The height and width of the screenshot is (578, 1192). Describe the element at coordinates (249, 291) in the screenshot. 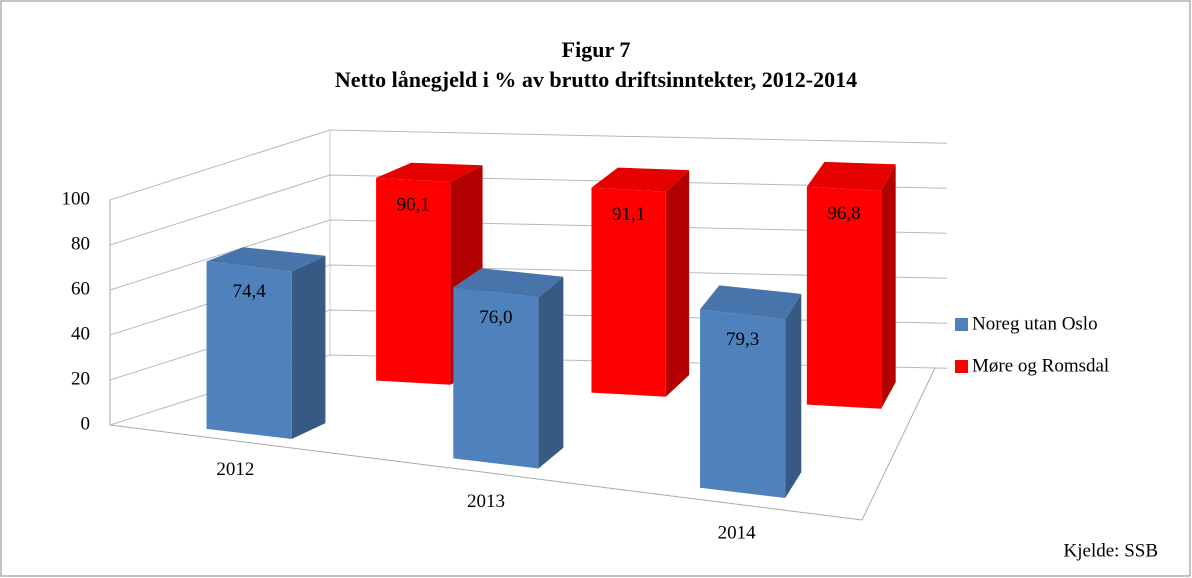

I see `value-label: 74,4` at that location.